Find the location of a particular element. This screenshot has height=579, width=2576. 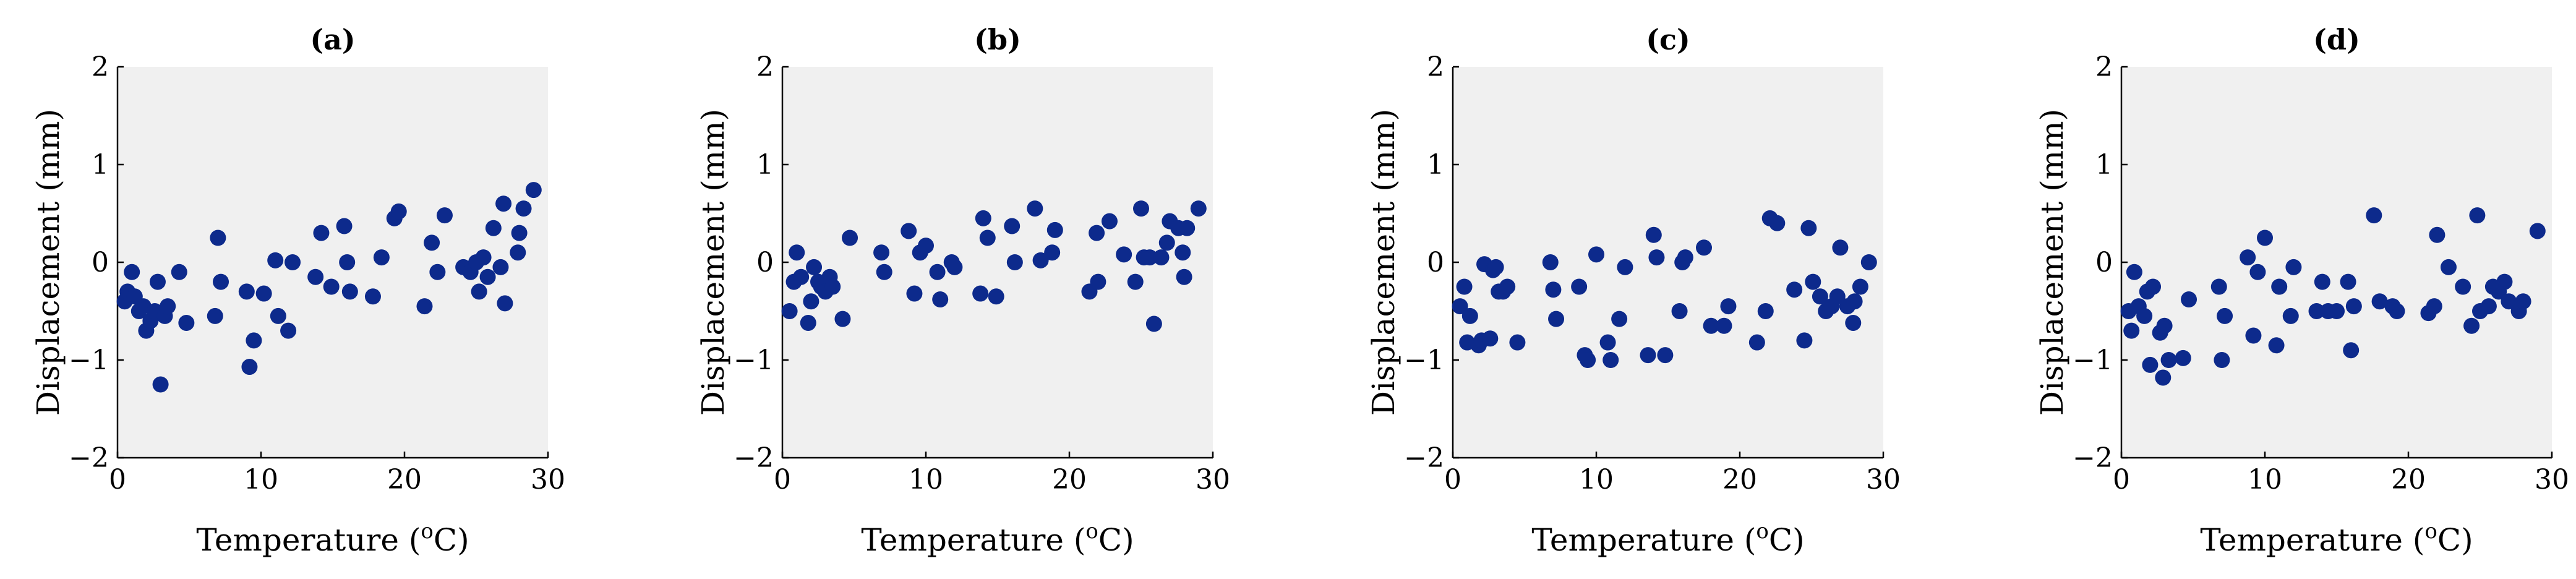

chart-title: (b) is located at coordinates (998, 39).